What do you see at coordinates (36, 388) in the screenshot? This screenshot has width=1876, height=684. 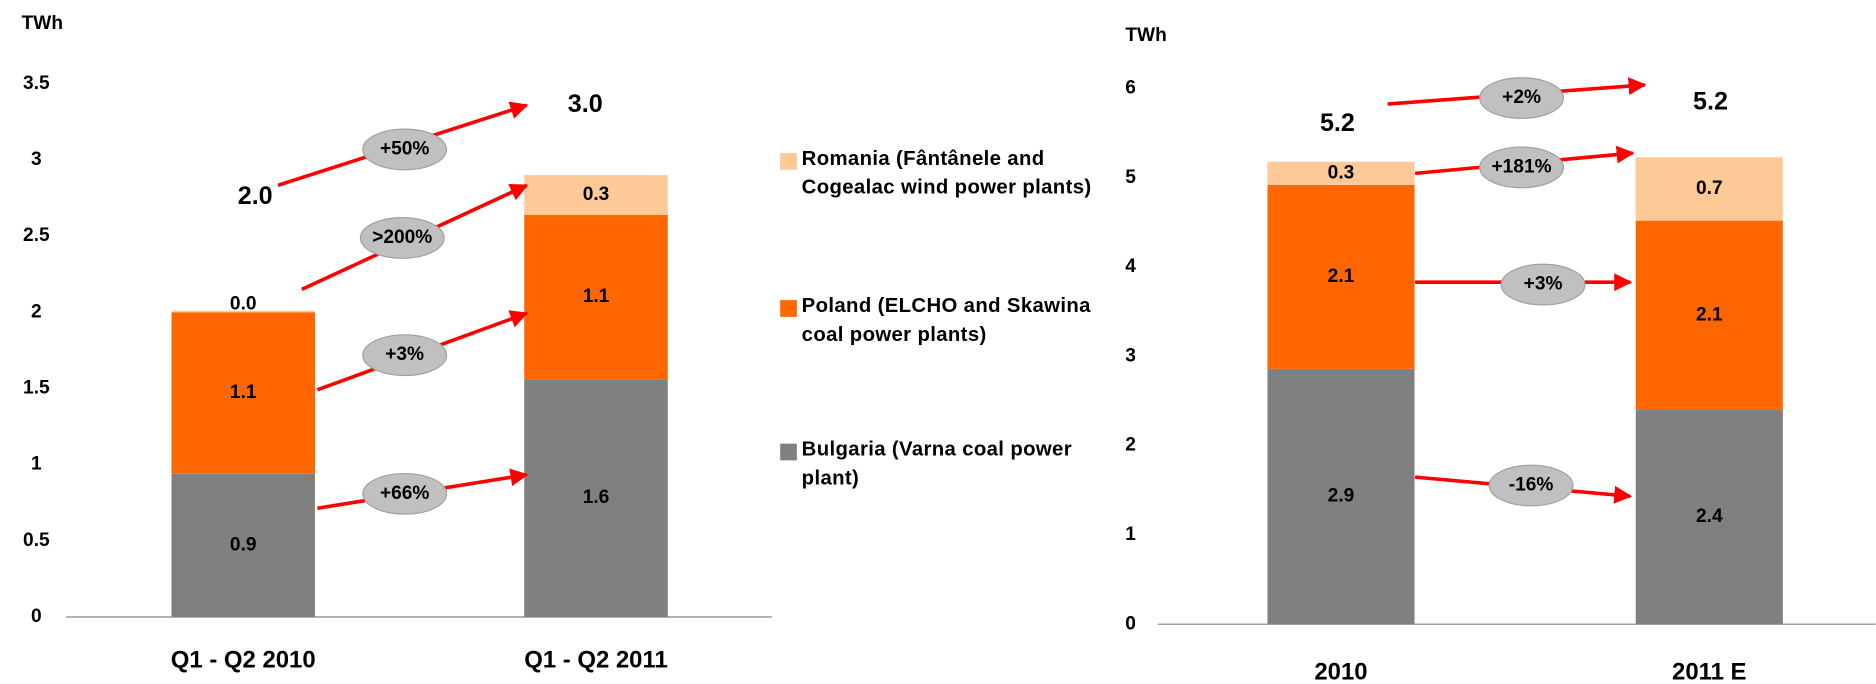 I see `y-tick-label: 1.5` at bounding box center [36, 388].